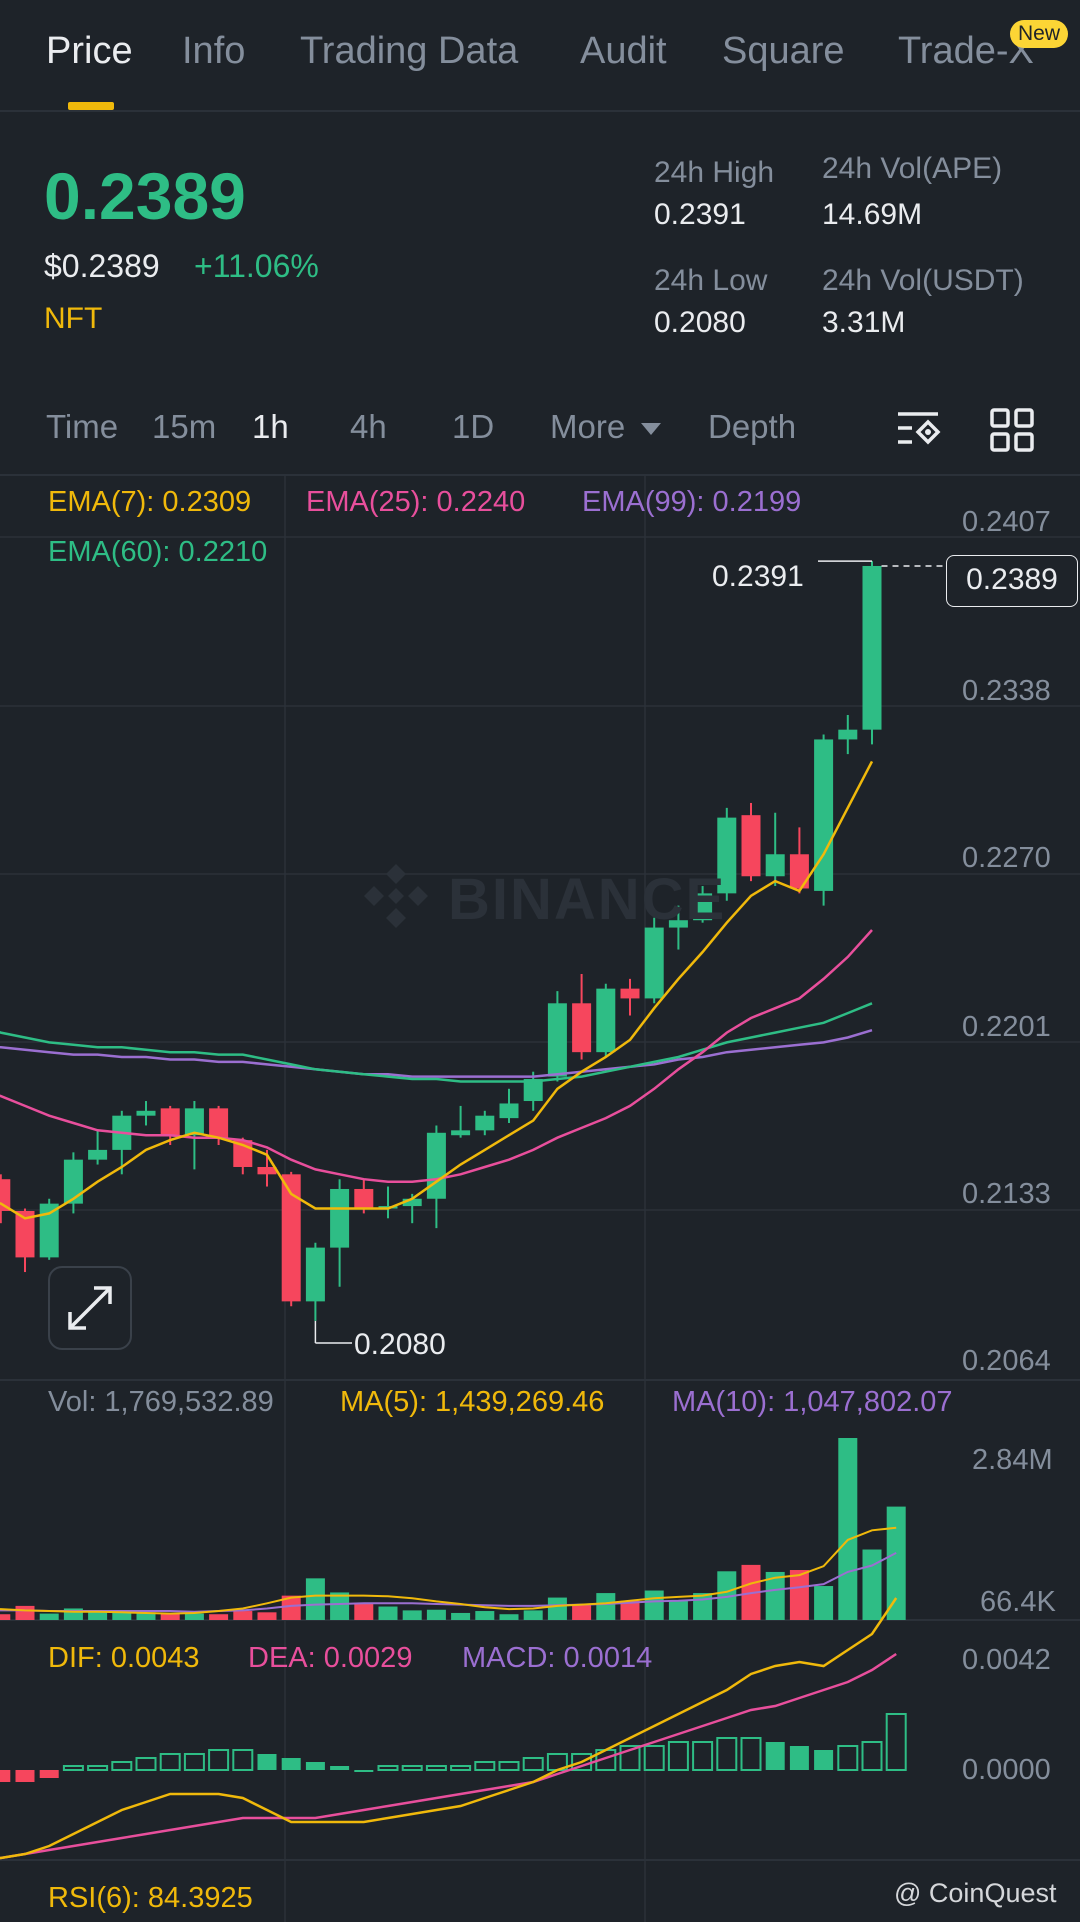  Describe the element at coordinates (1006, 858) in the screenshot. I see `price-axis-label: 0.2270` at that location.